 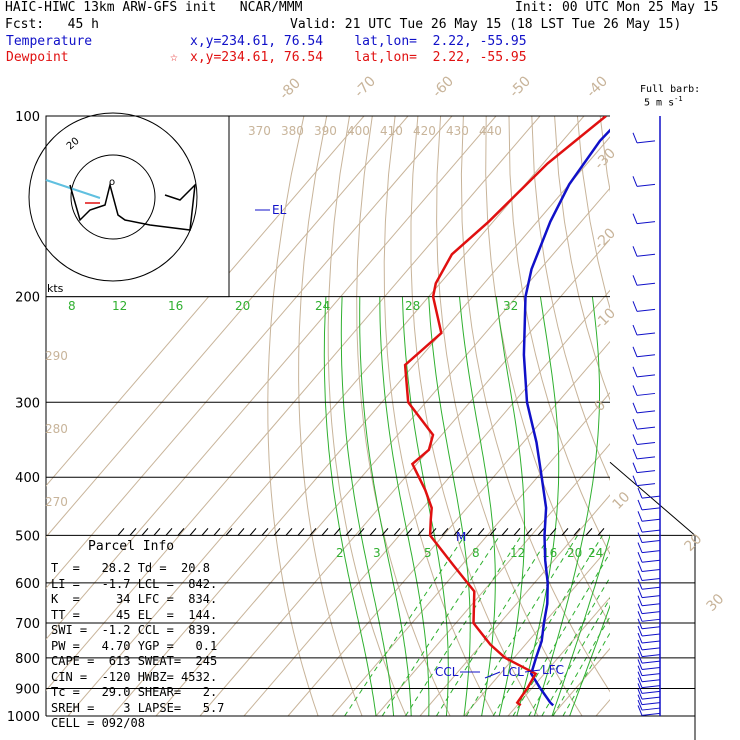 What do you see at coordinates (27, 690) in the screenshot?
I see `pressure-label: 900` at bounding box center [27, 690].